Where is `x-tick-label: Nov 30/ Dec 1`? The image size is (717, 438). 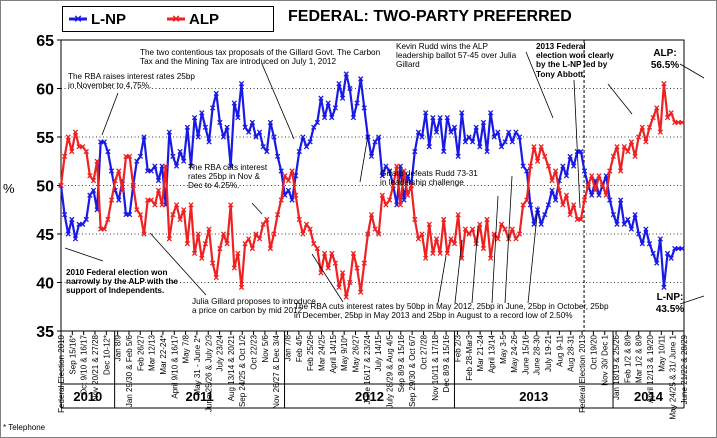 x-tick-label: Nov 30/ Dec 1 is located at coordinates (605, 359).